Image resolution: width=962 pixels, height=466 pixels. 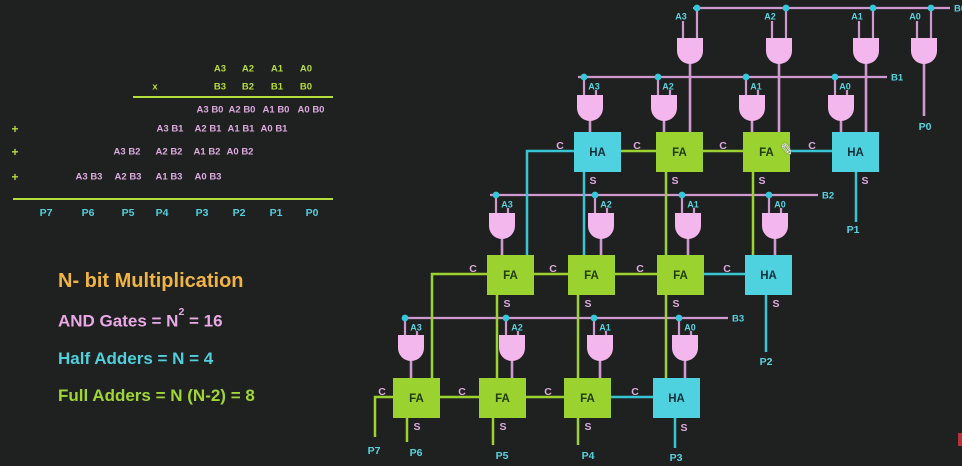 I want to click on table-rule-top, so click(x=233, y=97).